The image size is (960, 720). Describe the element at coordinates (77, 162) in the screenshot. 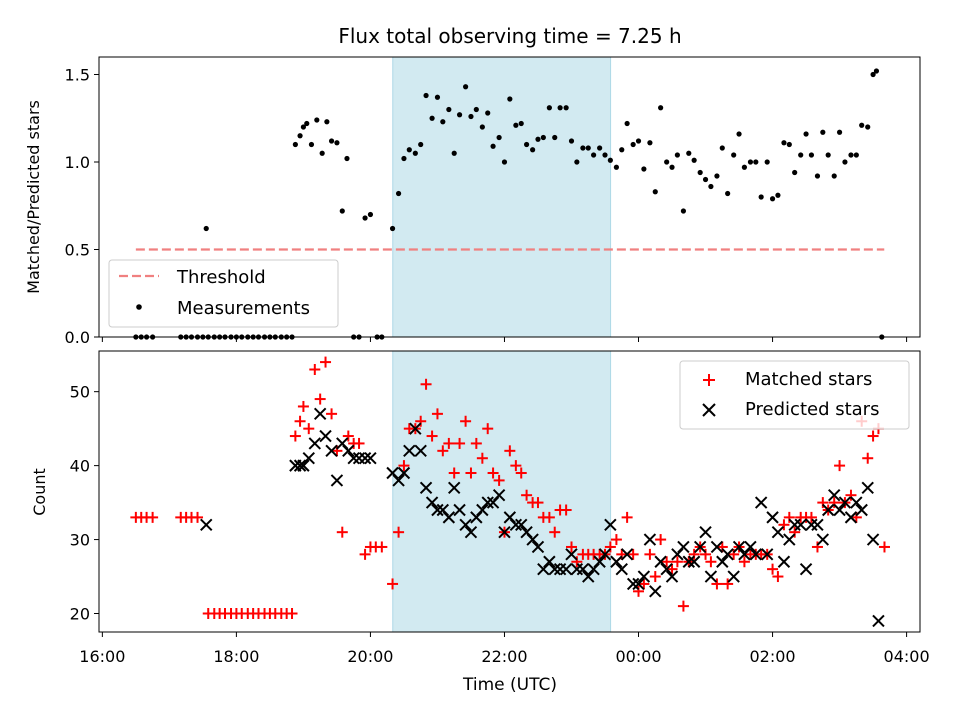

I see `y-tick-label: 1.0` at that location.